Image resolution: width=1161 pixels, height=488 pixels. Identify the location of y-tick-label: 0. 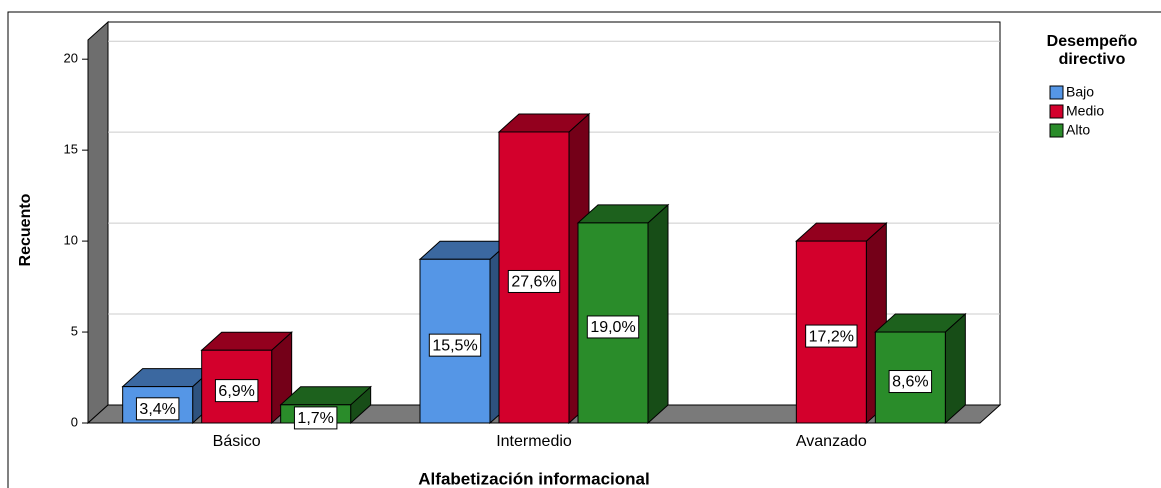
(74, 421).